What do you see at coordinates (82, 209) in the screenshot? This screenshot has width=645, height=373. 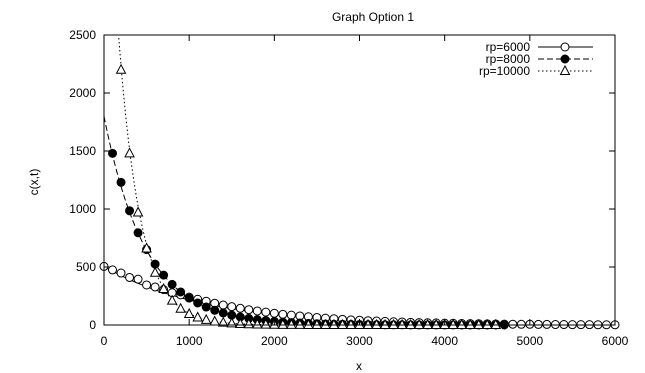 I see `y-tick-label: 1000` at bounding box center [82, 209].